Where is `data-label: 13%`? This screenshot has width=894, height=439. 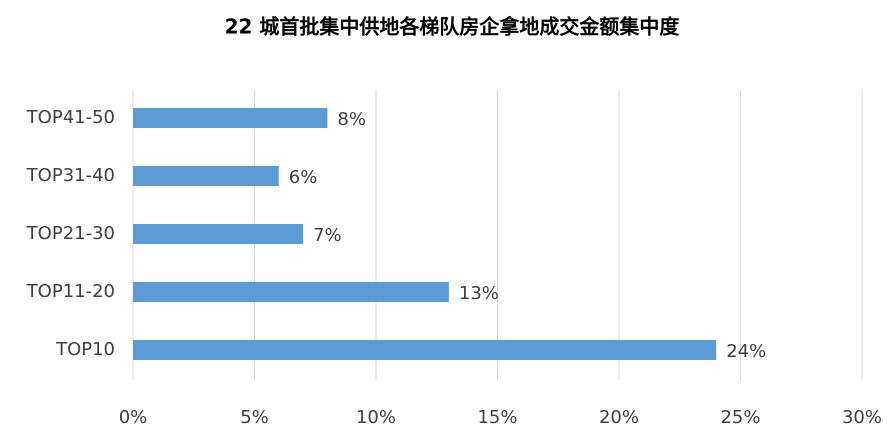
data-label: 13% is located at coordinates (479, 293).